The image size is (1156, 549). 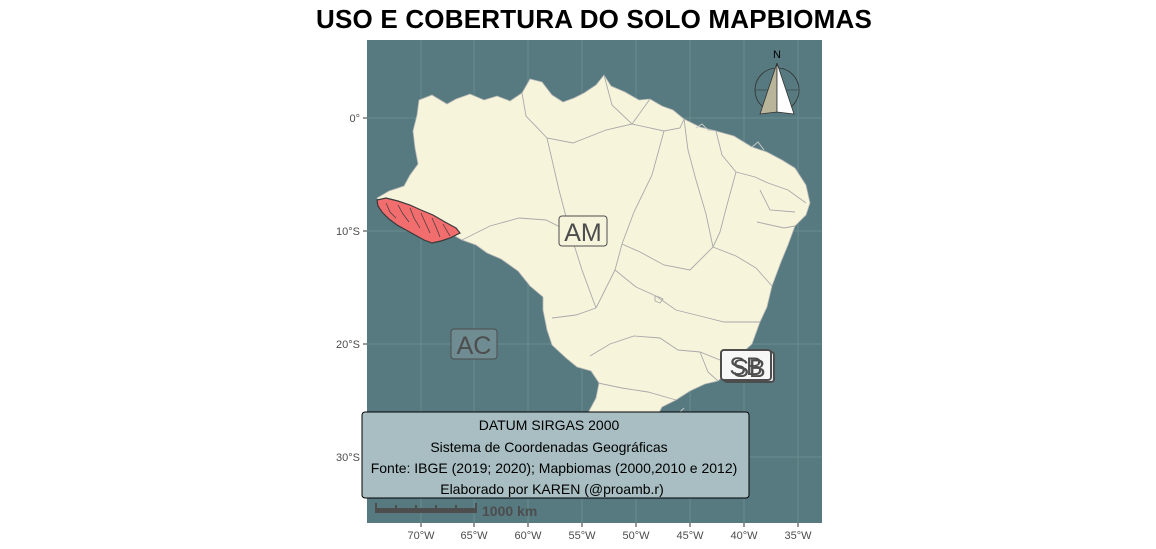 I want to click on acre-land-use-texture, so click(x=418, y=220).